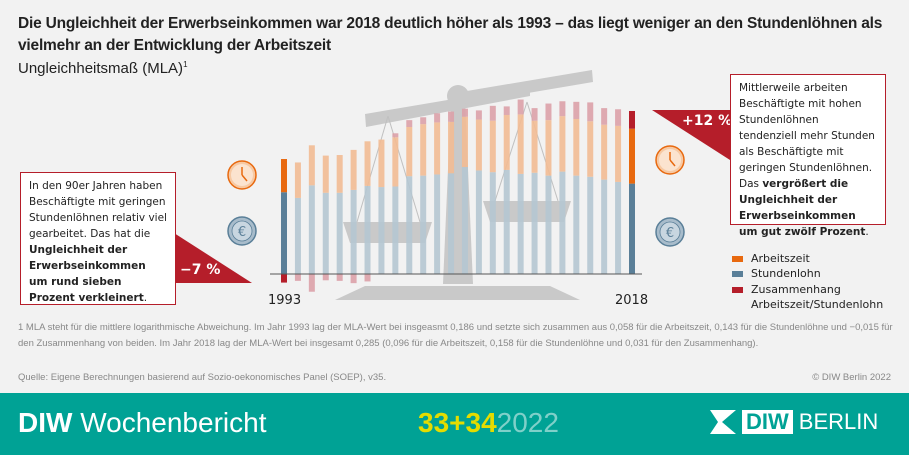 The width and height of the screenshot is (909, 455). What do you see at coordinates (548, 148) in the screenshot?
I see `bar-arbeitszeit-2012` at bounding box center [548, 148].